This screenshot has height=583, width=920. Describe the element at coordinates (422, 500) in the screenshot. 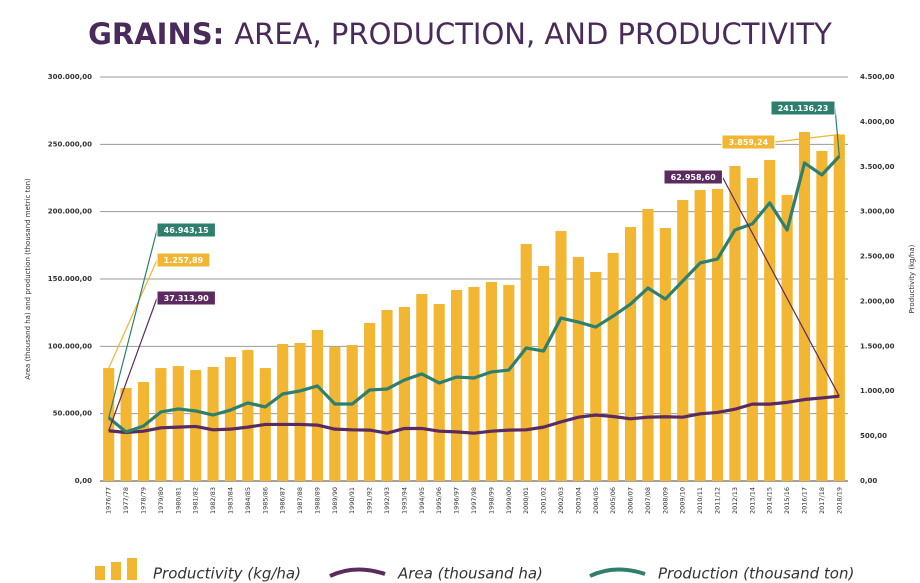

I see `x-tick-label: 1994/95` at that location.